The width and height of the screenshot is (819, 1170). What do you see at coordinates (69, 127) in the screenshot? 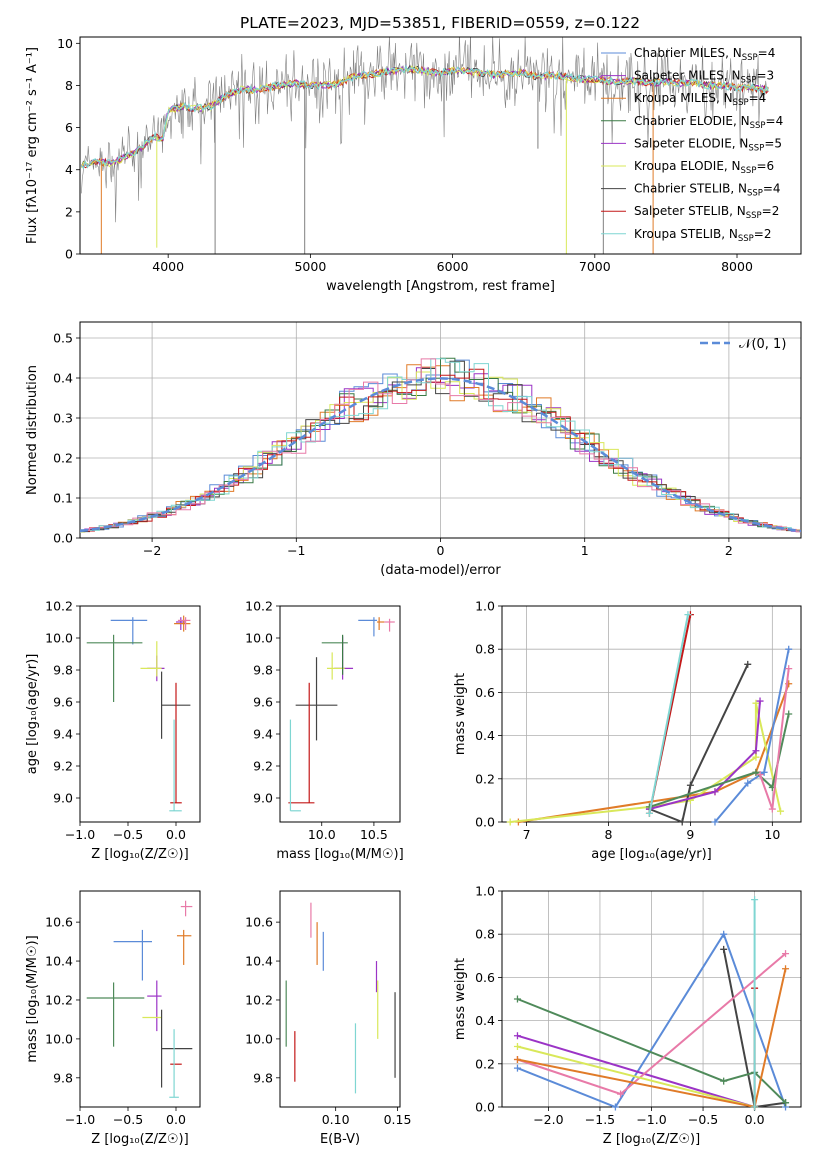
I see `y-tick-label: 6` at bounding box center [69, 127].